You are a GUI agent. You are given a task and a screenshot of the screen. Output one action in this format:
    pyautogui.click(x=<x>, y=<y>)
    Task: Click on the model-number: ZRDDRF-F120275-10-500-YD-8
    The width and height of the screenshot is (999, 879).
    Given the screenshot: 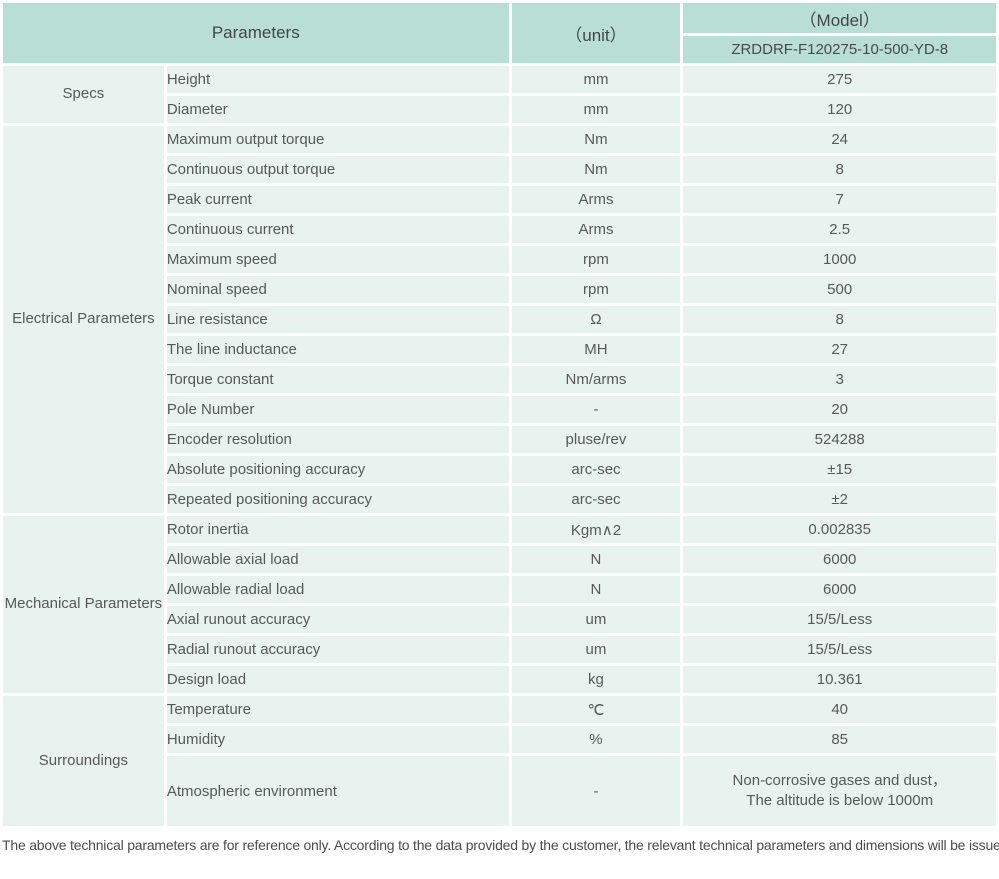 What is the action you would take?
    pyautogui.click(x=839, y=49)
    